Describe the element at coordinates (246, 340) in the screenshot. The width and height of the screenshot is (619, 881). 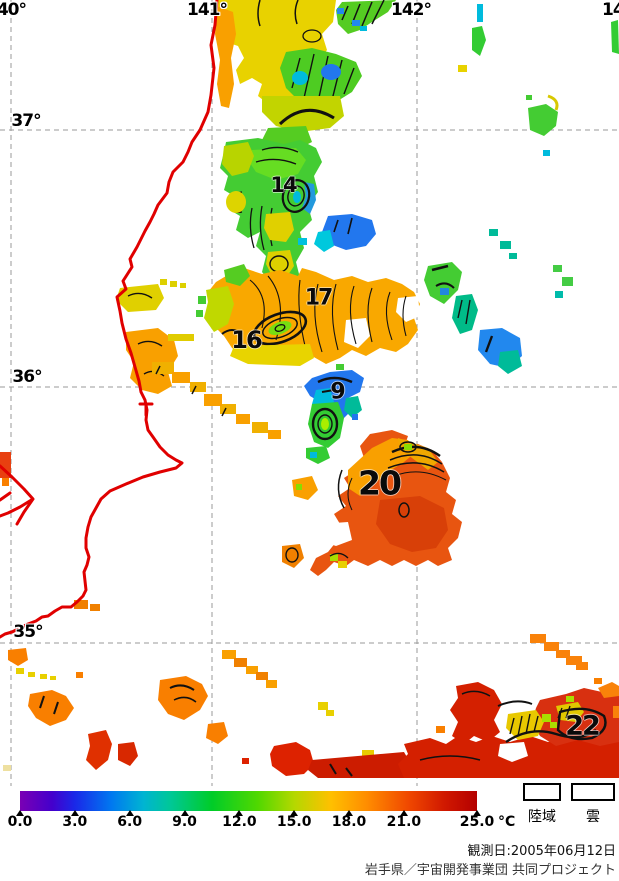
I see `contour-temperature-label: 16` at that location.